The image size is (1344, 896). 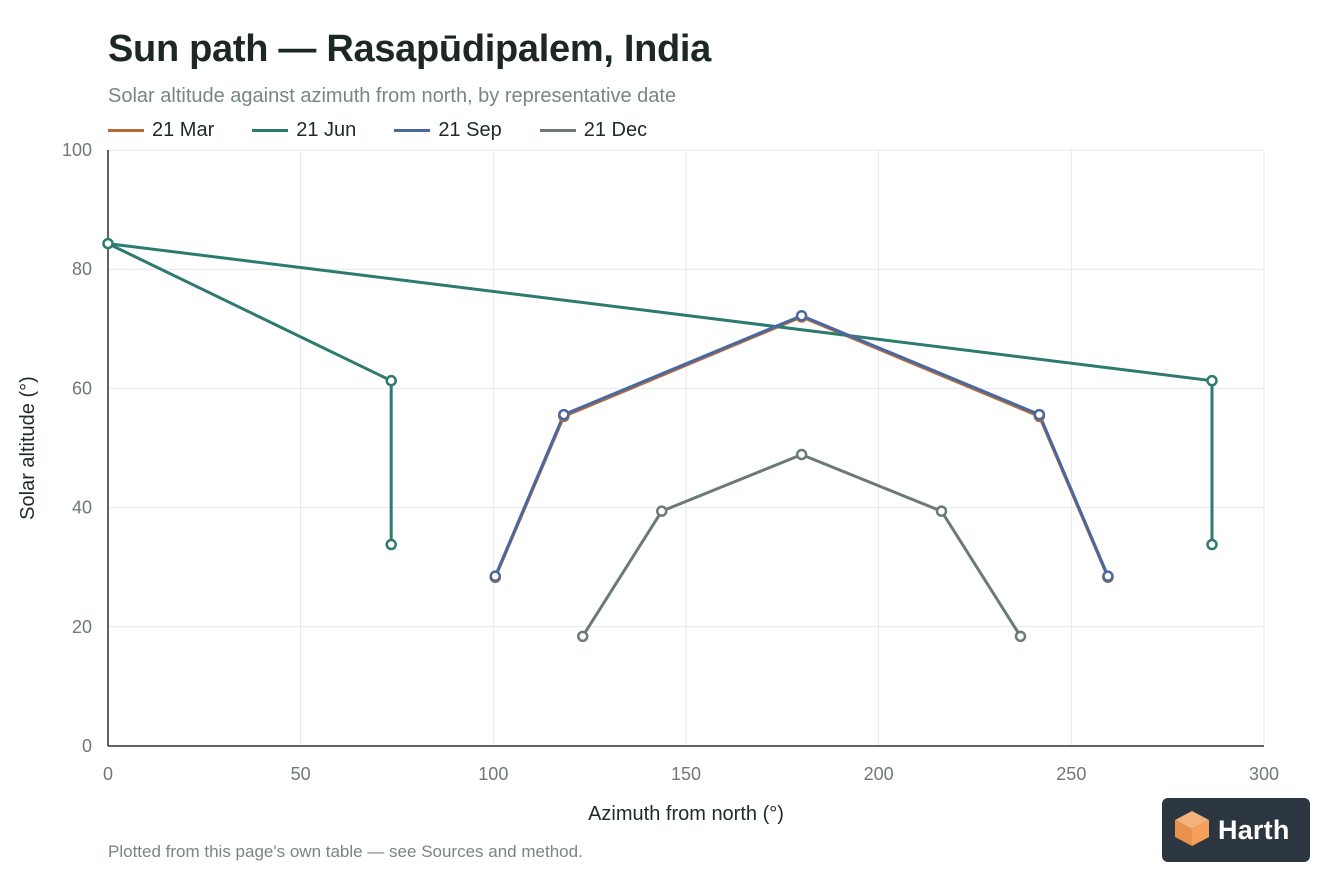 I want to click on y-axis-label: Solar altitude (°), so click(x=28, y=448).